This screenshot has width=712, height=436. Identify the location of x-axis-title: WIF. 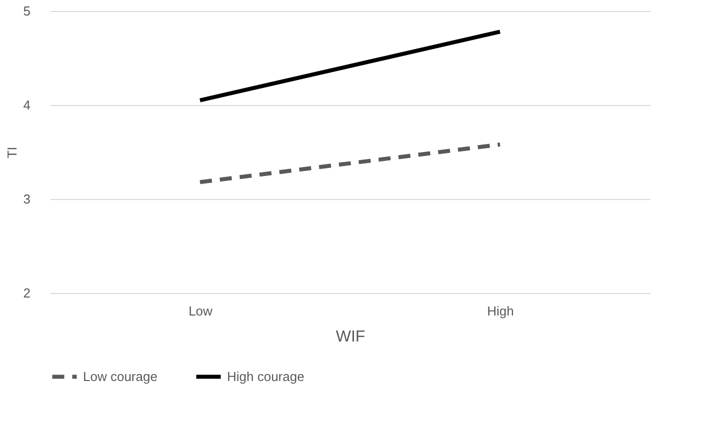
(351, 337).